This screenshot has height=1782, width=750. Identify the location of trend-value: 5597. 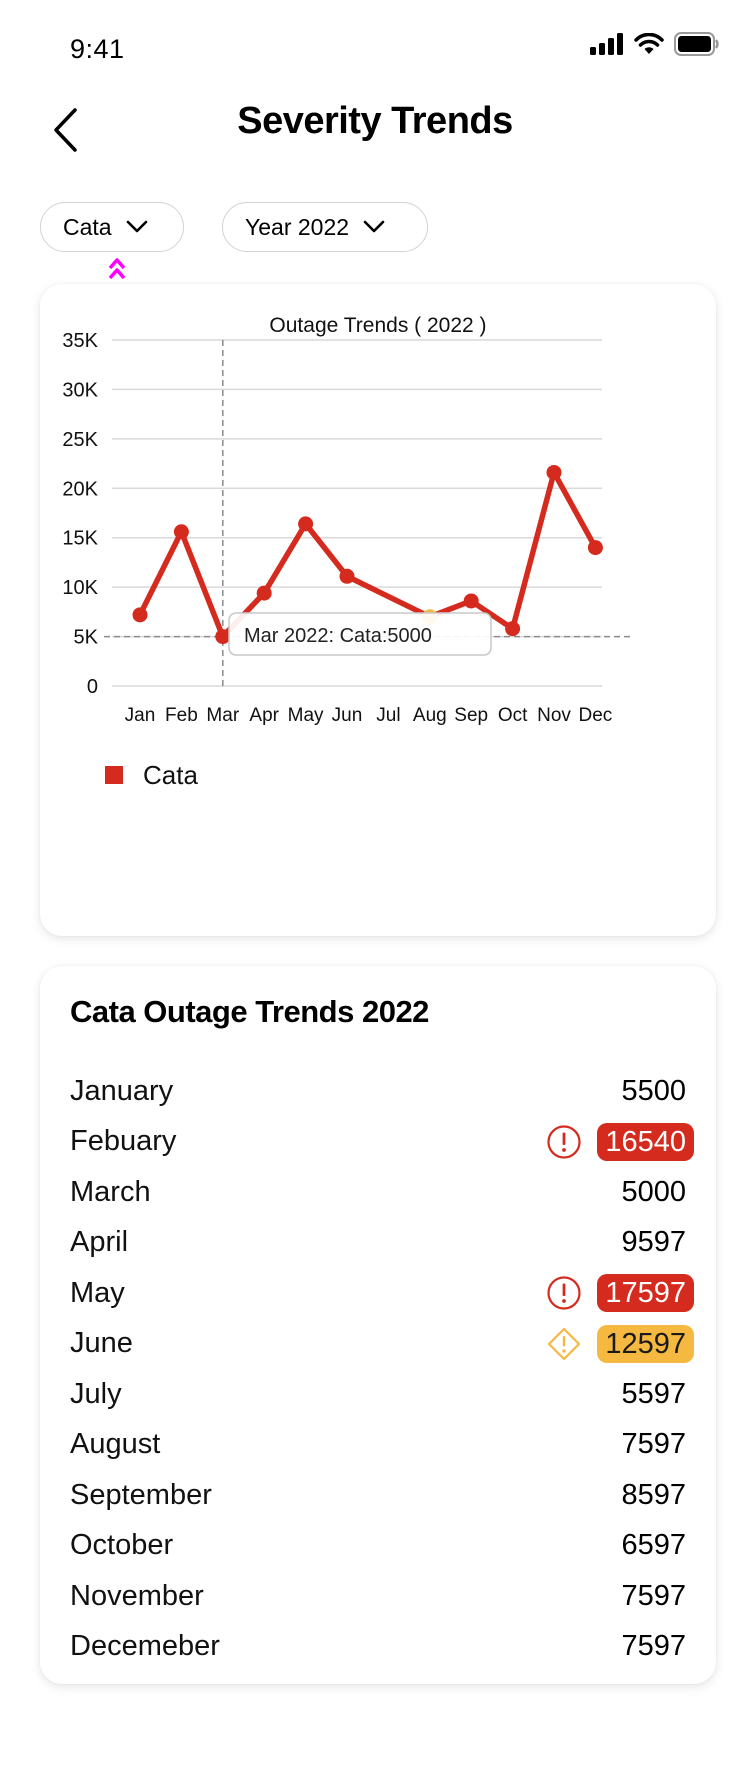
(653, 1393).